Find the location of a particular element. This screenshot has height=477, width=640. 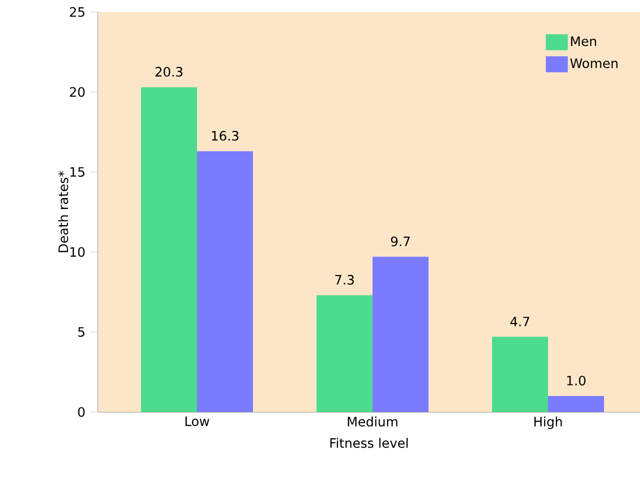

x-tick-label: High is located at coordinates (548, 423).